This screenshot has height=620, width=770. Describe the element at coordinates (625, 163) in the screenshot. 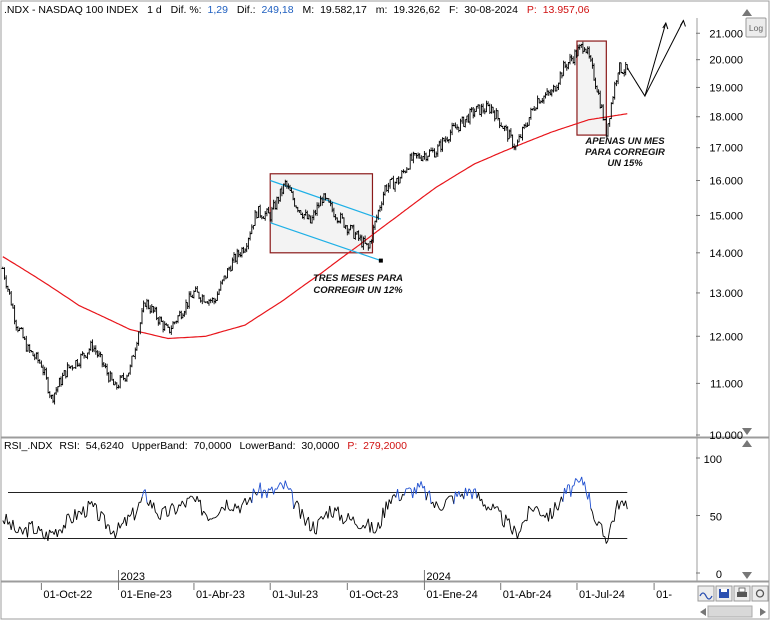

I see `annotation-box2-line3: UN 15%` at that location.